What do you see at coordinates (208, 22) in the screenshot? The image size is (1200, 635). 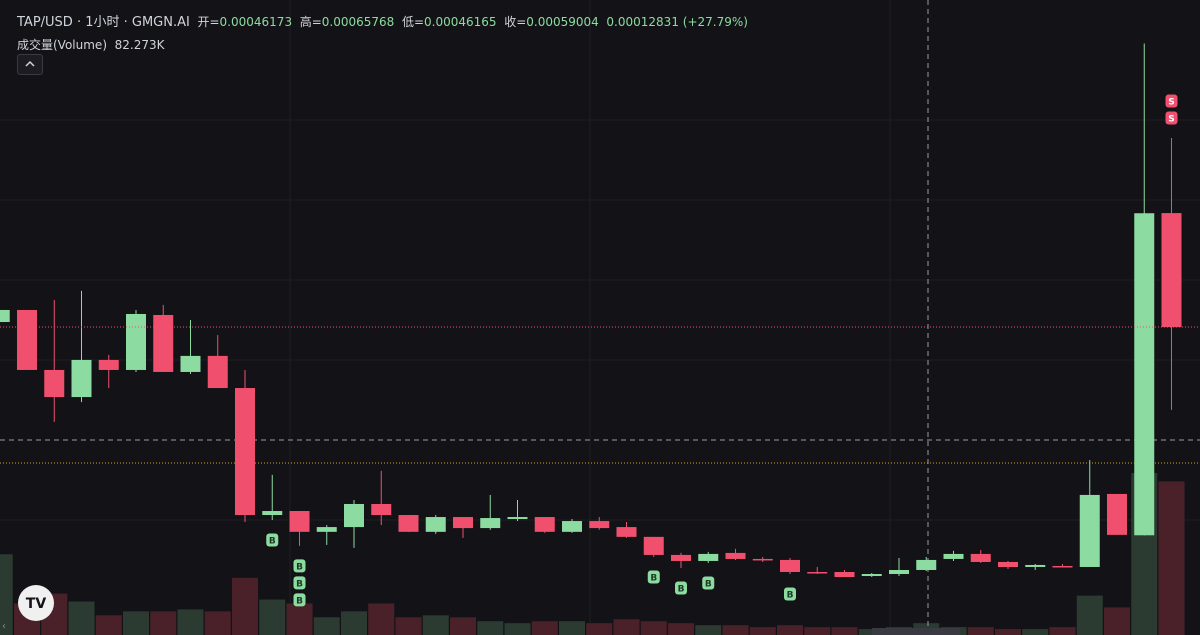 I see `open-label: 开=` at bounding box center [208, 22].